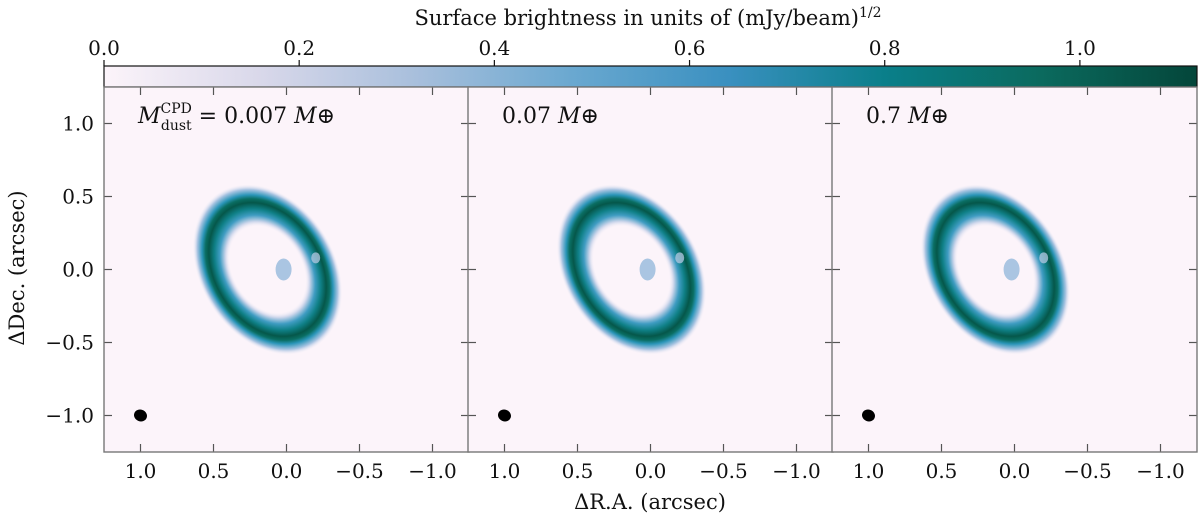  What do you see at coordinates (494, 48) in the screenshot?
I see `colorbar-tick-label: 0.4` at bounding box center [494, 48].